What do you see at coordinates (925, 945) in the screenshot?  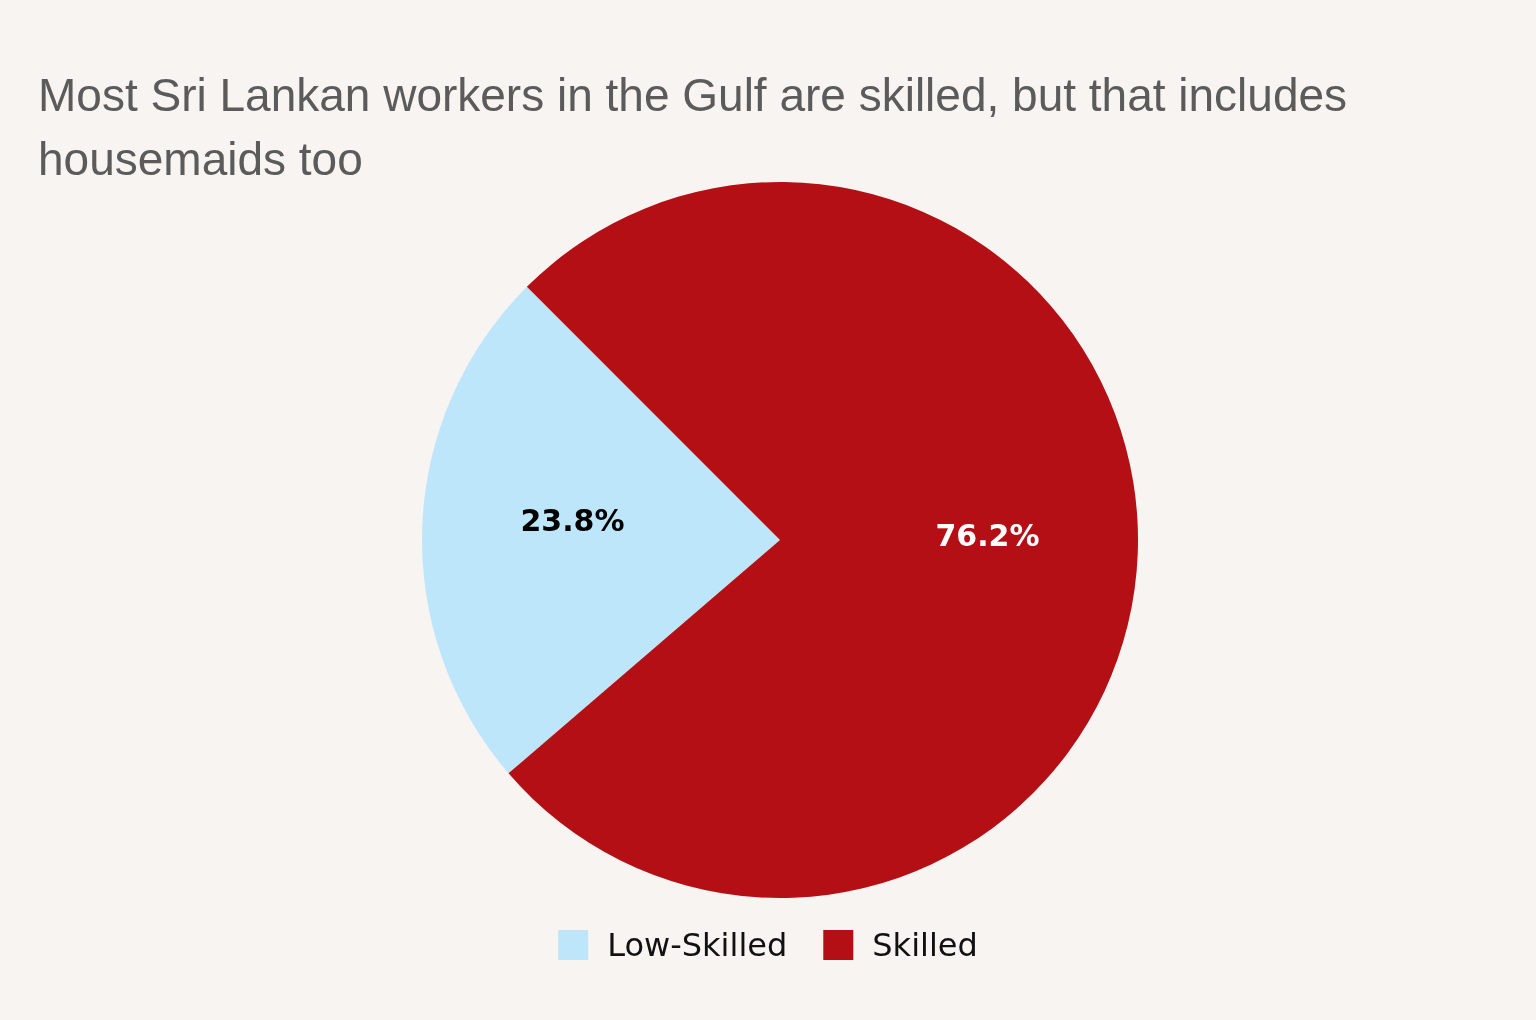 I see `legend-label: Skilled` at bounding box center [925, 945].